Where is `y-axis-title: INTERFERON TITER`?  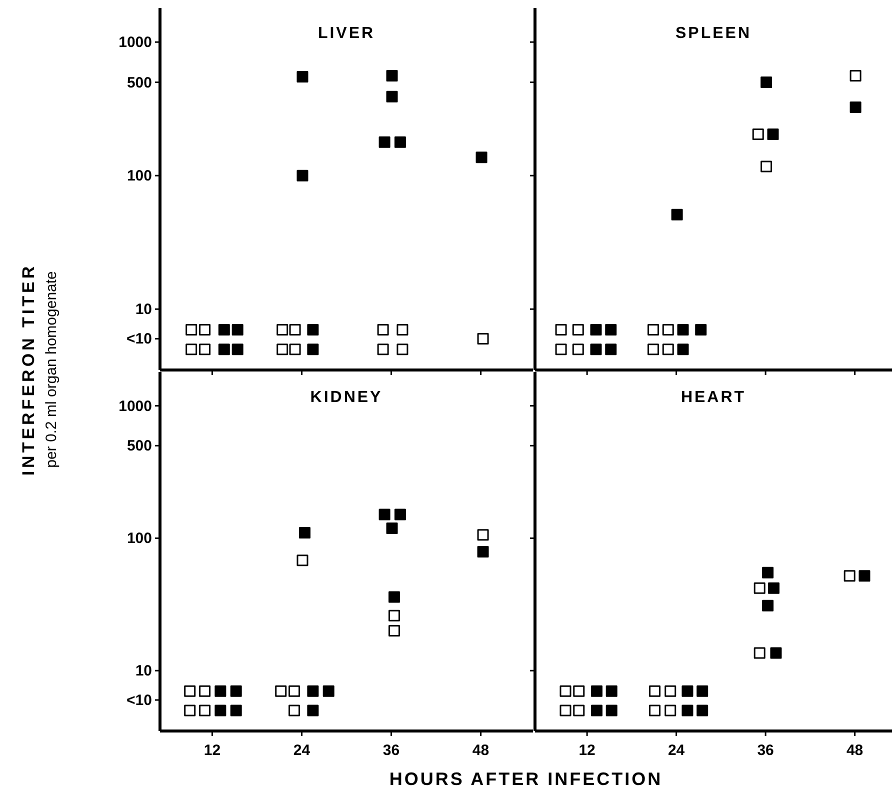
y-axis-title: INTERFERON TITER is located at coordinates (28, 369).